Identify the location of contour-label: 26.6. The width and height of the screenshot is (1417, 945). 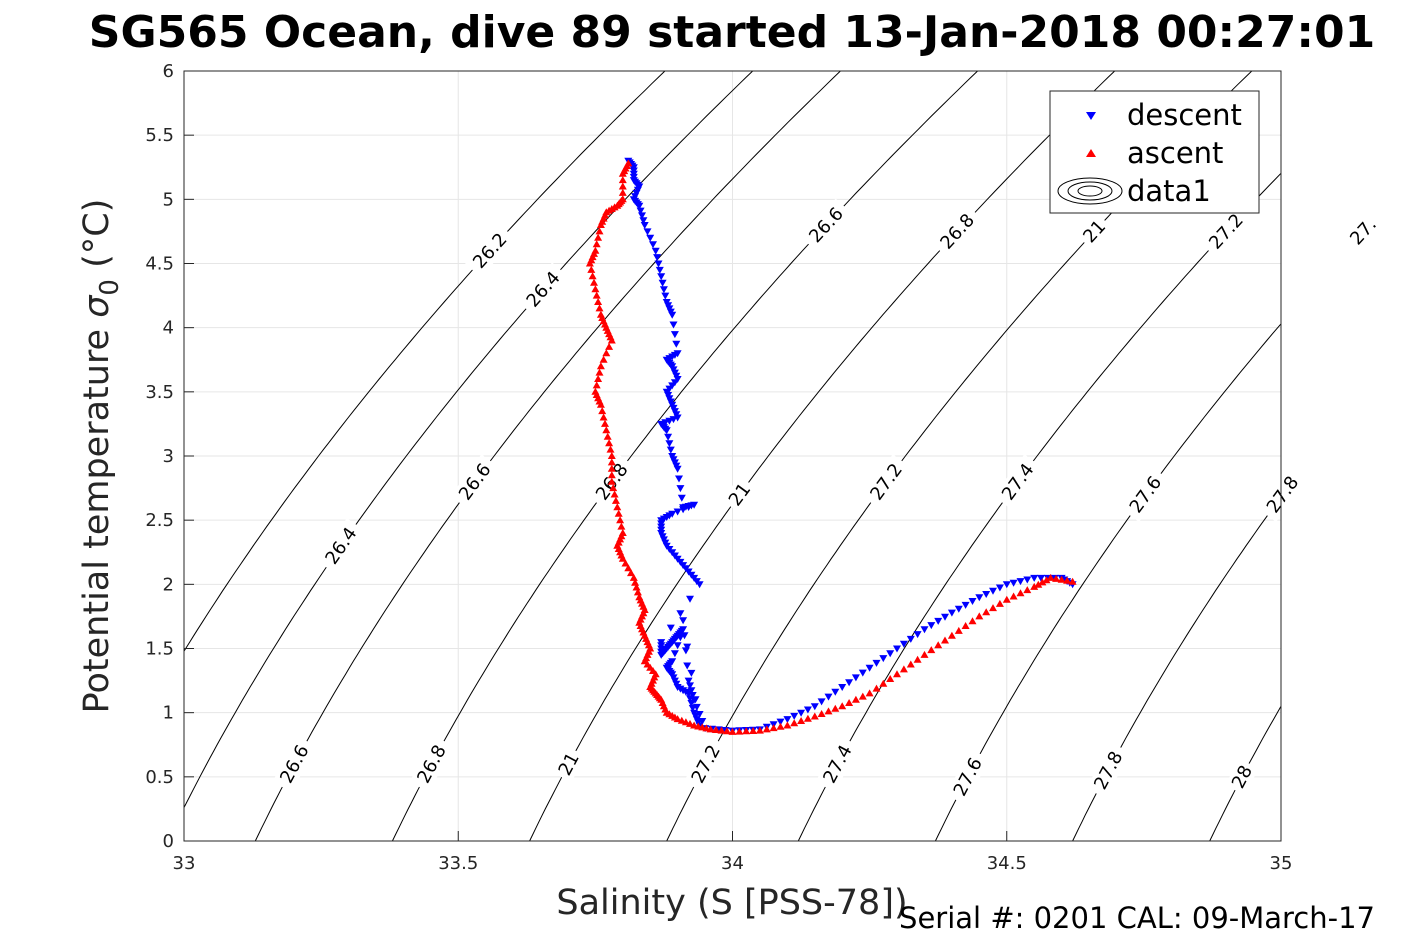
(826, 225).